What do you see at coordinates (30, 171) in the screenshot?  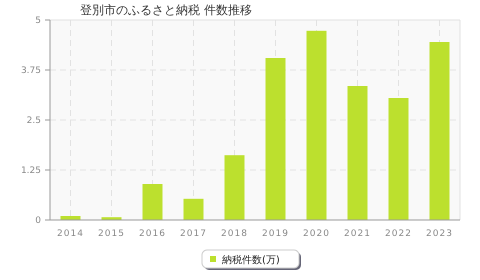 I see `y-tick-label: 1.25` at bounding box center [30, 171].